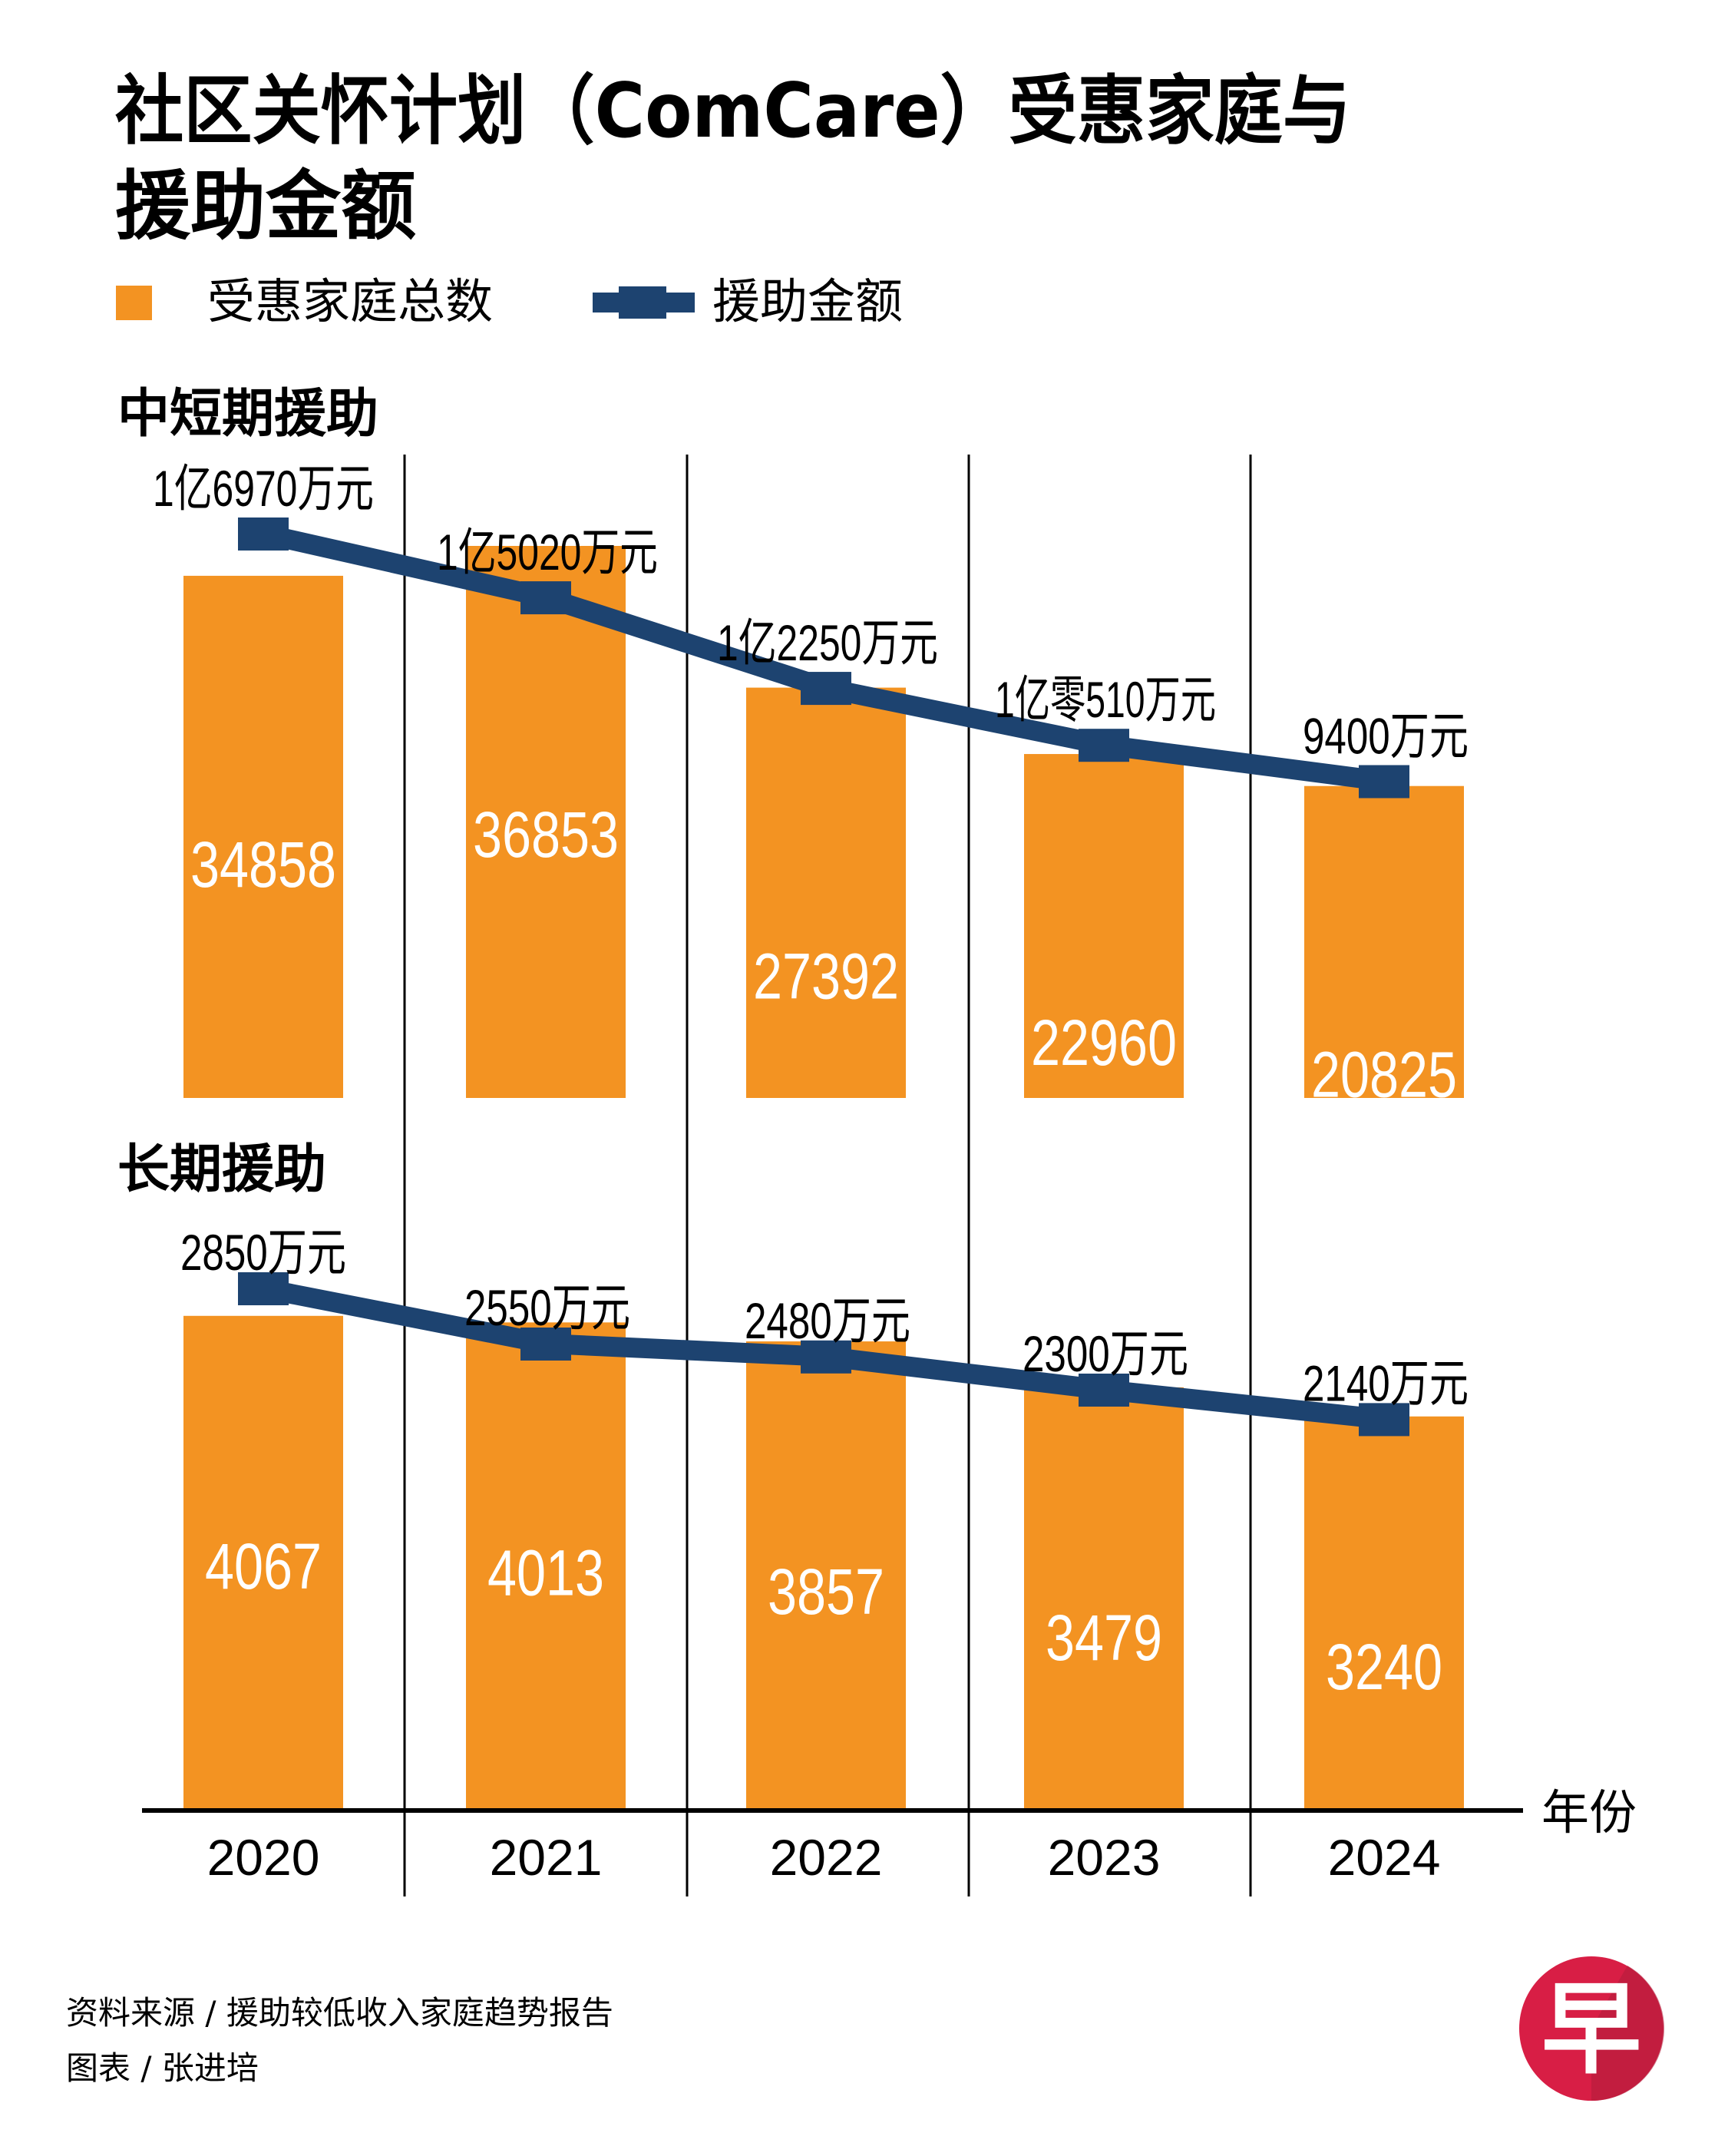 The width and height of the screenshot is (1728, 2156). Describe the element at coordinates (265, 206) in the screenshot. I see `chart-title-line2: 援助金额` at that location.